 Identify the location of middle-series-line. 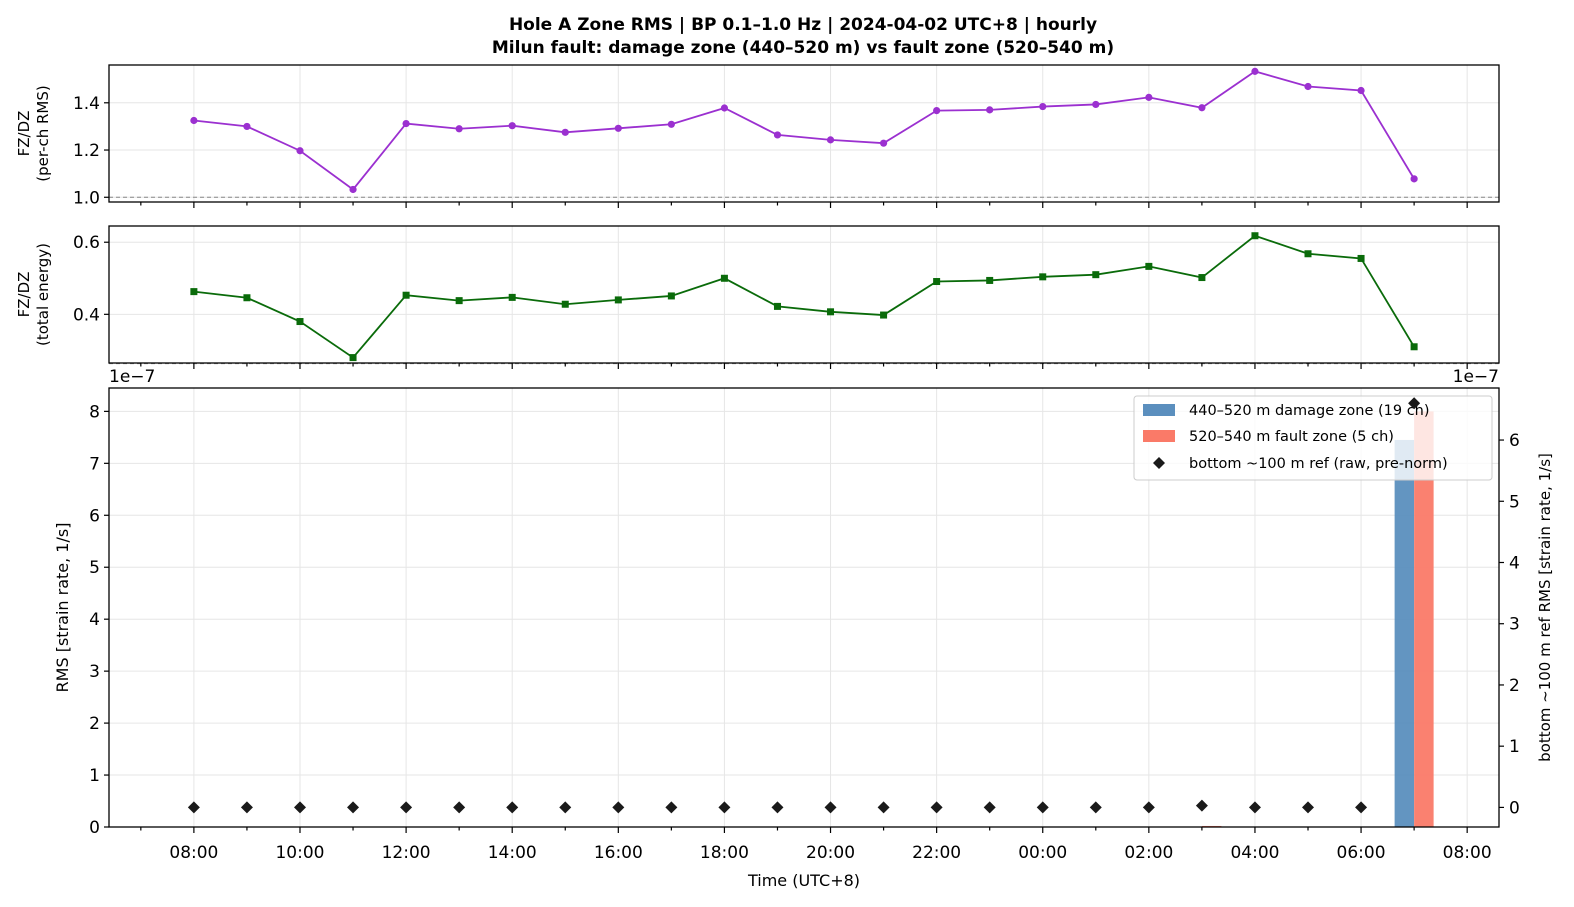
(804, 296).